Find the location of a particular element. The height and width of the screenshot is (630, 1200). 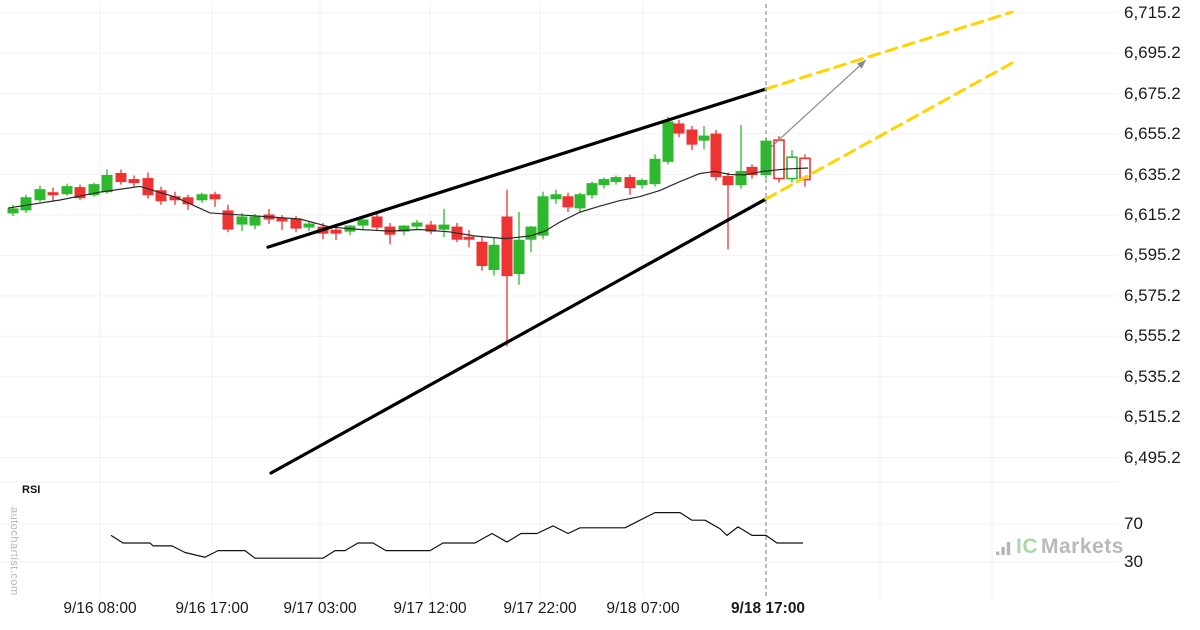

price-axis-label: 6,575.2 is located at coordinates (1152, 295).